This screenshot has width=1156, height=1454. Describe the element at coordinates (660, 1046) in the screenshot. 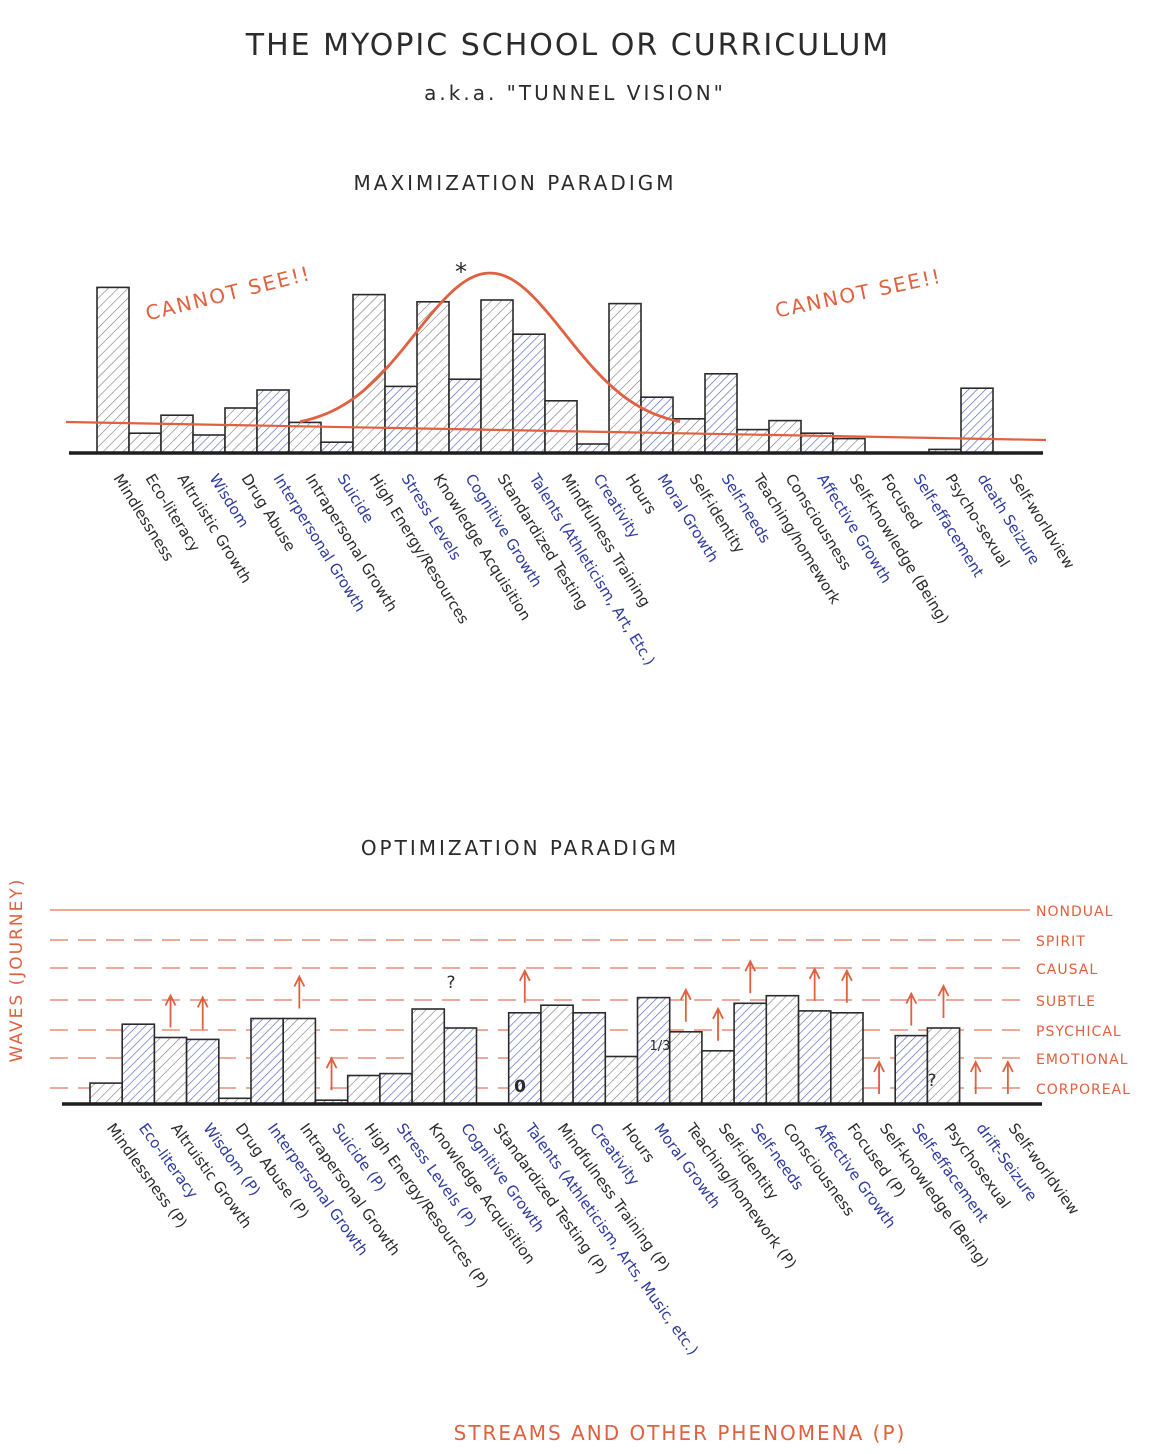

I see `chart2-annotation: 1/3` at that location.